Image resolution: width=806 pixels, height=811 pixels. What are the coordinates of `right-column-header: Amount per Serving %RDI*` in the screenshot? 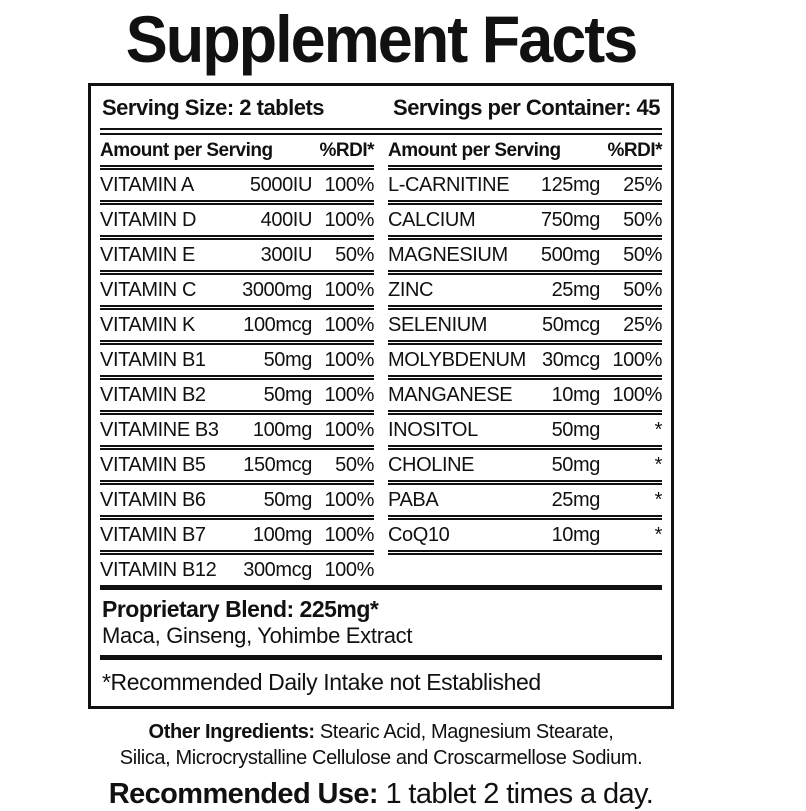 It's located at (525, 153).